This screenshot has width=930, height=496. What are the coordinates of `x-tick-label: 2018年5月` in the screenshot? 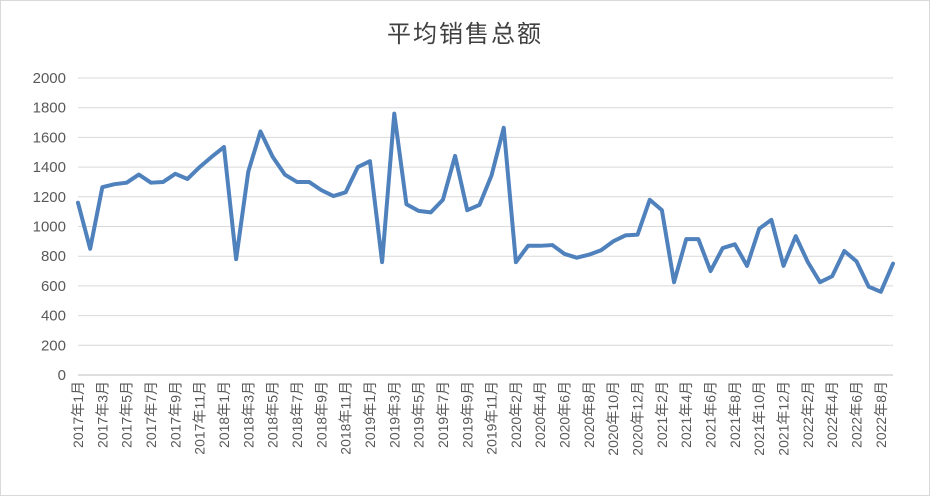 It's located at (273, 414).